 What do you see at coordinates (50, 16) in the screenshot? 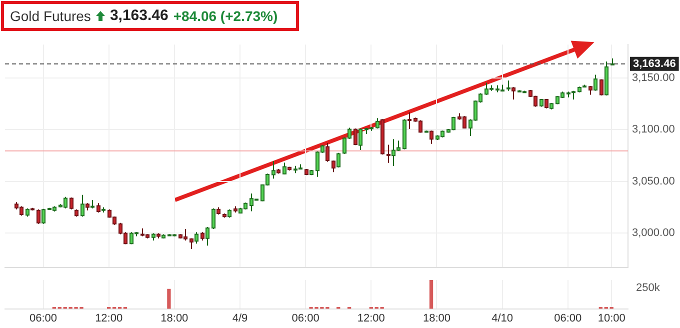
I see `chart-title: Gold Futures` at bounding box center [50, 16].